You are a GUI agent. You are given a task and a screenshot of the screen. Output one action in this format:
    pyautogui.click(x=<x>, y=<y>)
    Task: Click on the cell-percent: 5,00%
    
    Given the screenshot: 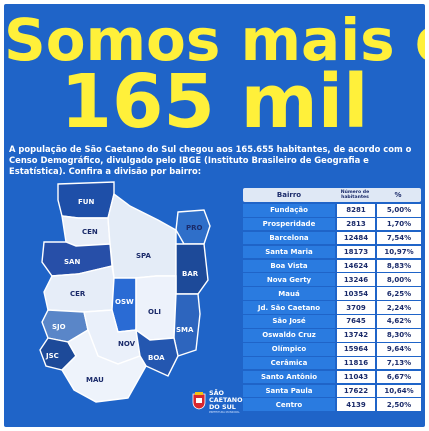 What is the action you would take?
    pyautogui.click(x=399, y=210)
    